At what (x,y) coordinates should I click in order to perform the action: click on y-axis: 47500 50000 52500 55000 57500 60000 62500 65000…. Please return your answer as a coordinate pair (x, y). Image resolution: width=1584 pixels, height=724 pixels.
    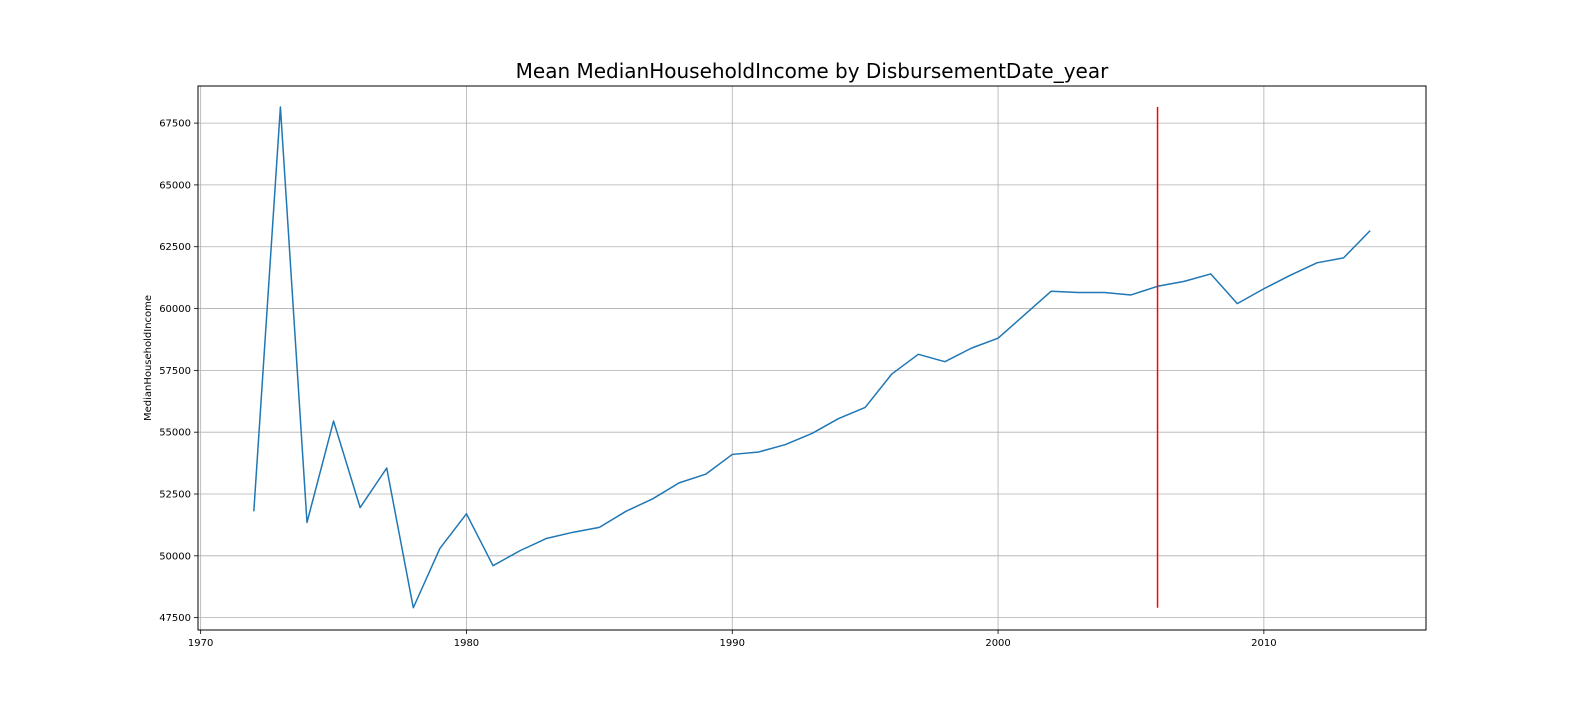
    Looking at the image, I should click on (178, 371).